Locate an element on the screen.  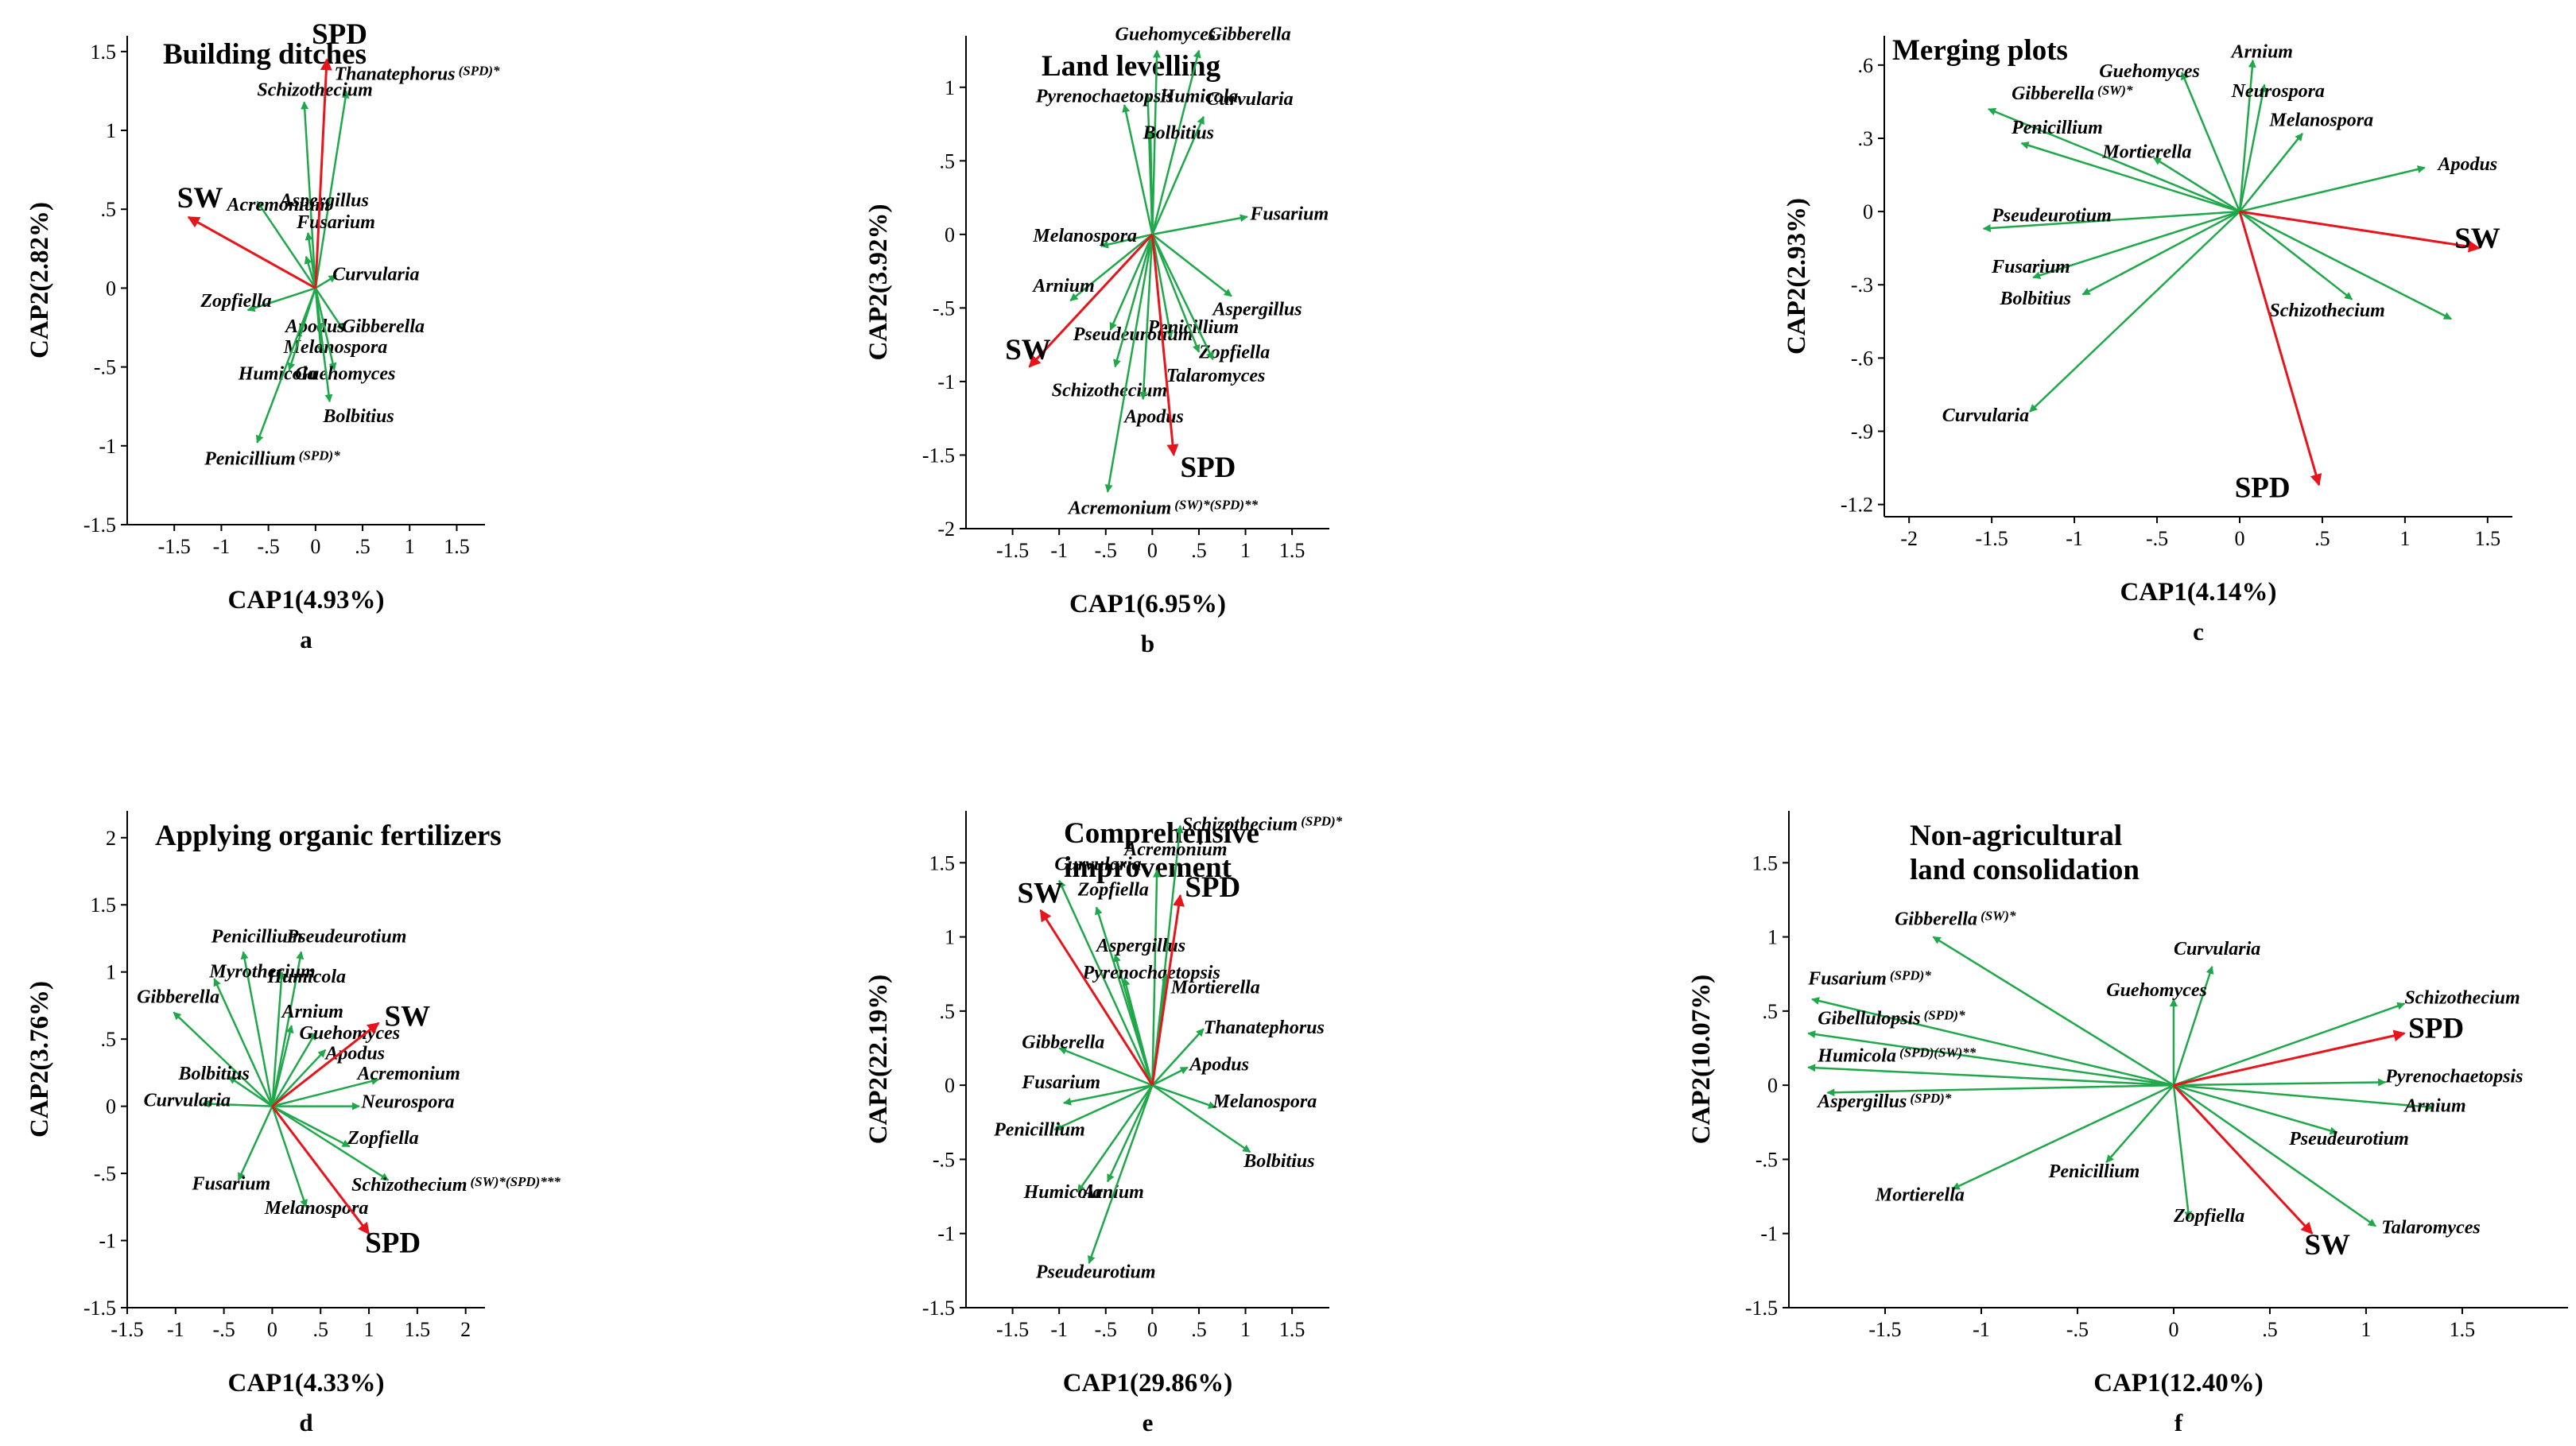
genus-label: Bolbitius is located at coordinates (358, 417).